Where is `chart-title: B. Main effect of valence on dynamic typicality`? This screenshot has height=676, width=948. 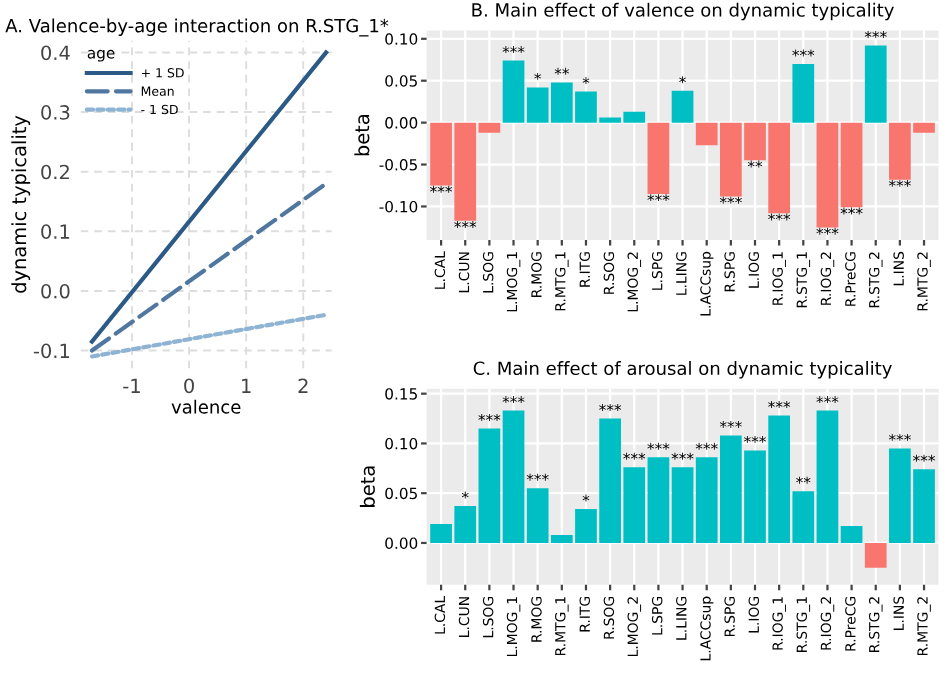 chart-title: B. Main effect of valence on dynamic typicality is located at coordinates (683, 11).